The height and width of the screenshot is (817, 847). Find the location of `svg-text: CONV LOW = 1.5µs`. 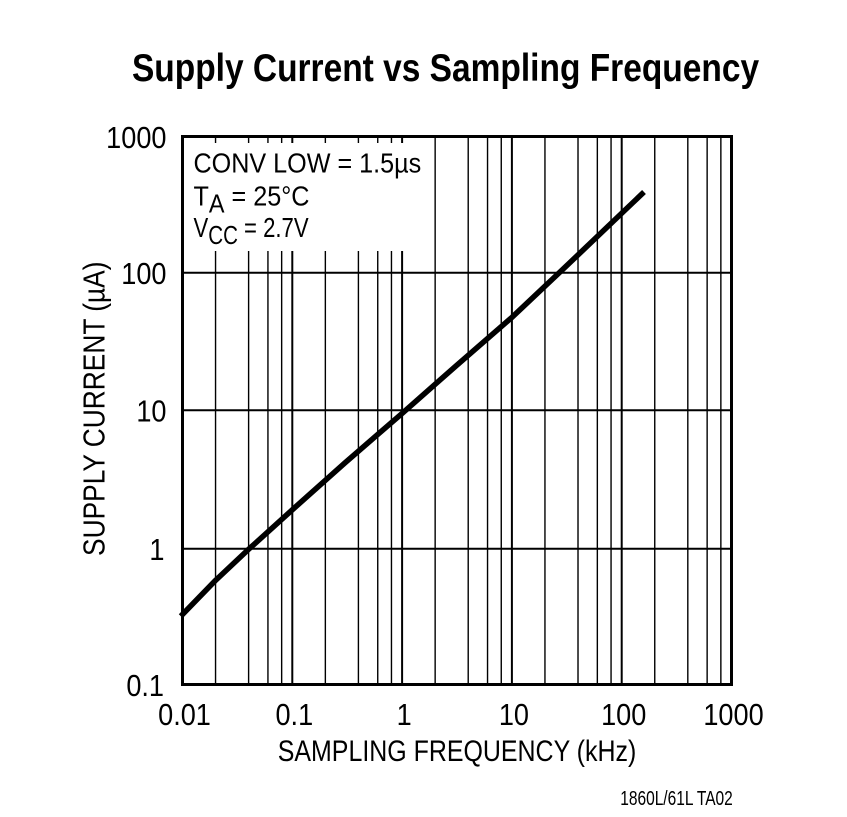

svg-text: CONV LOW = 1.5µs is located at coordinates (308, 163).